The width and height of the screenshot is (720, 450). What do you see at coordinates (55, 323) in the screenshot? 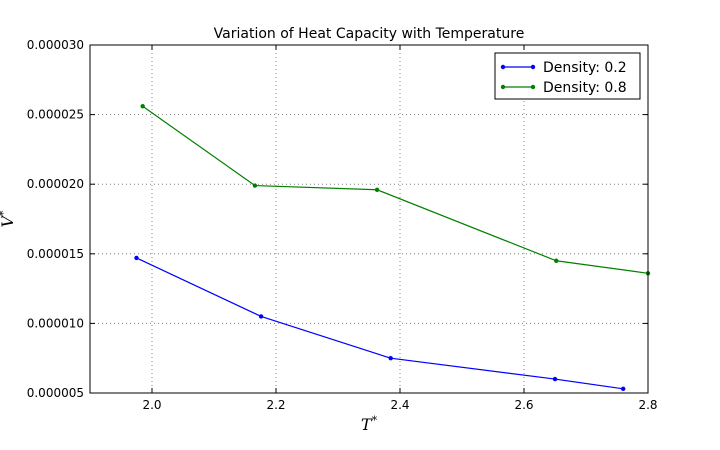
I see `y-tick-label: 0.000010` at bounding box center [55, 323].